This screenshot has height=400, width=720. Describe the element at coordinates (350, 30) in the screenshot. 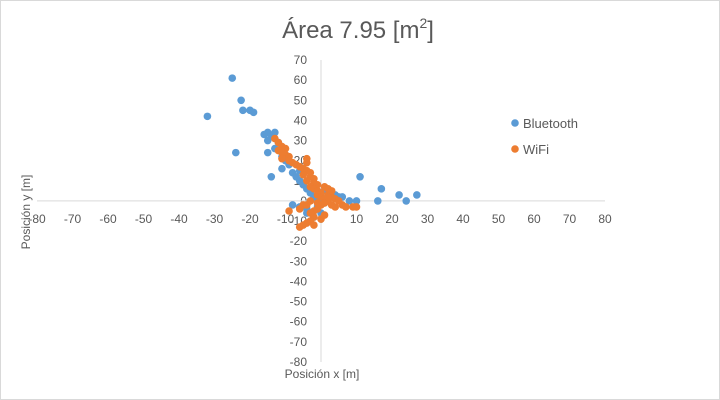

I see `chart-title-main: Área 7.95 [m` at that location.